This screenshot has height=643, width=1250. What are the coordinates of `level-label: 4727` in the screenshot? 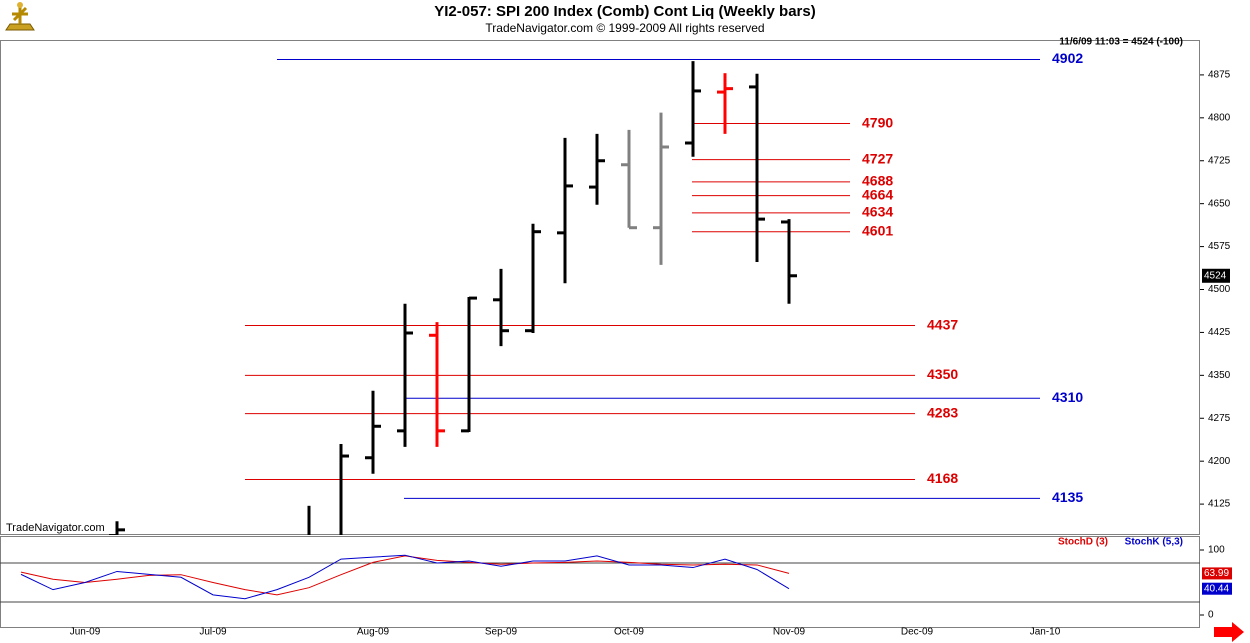 It's located at (877, 158).